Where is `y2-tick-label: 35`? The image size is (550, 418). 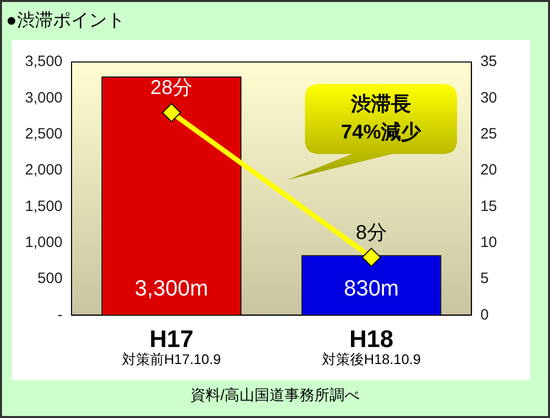
y2-tick-label: 35 is located at coordinates (489, 61).